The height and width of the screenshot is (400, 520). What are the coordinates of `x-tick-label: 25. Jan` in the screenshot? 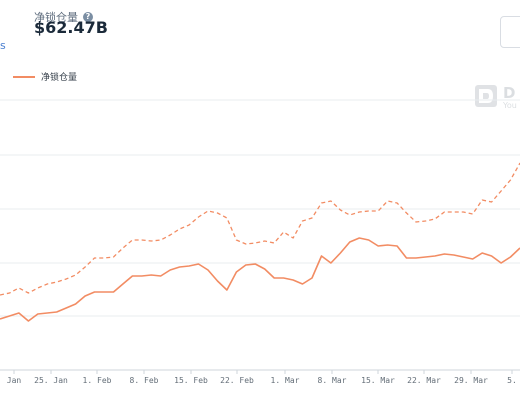 It's located at (51, 380).